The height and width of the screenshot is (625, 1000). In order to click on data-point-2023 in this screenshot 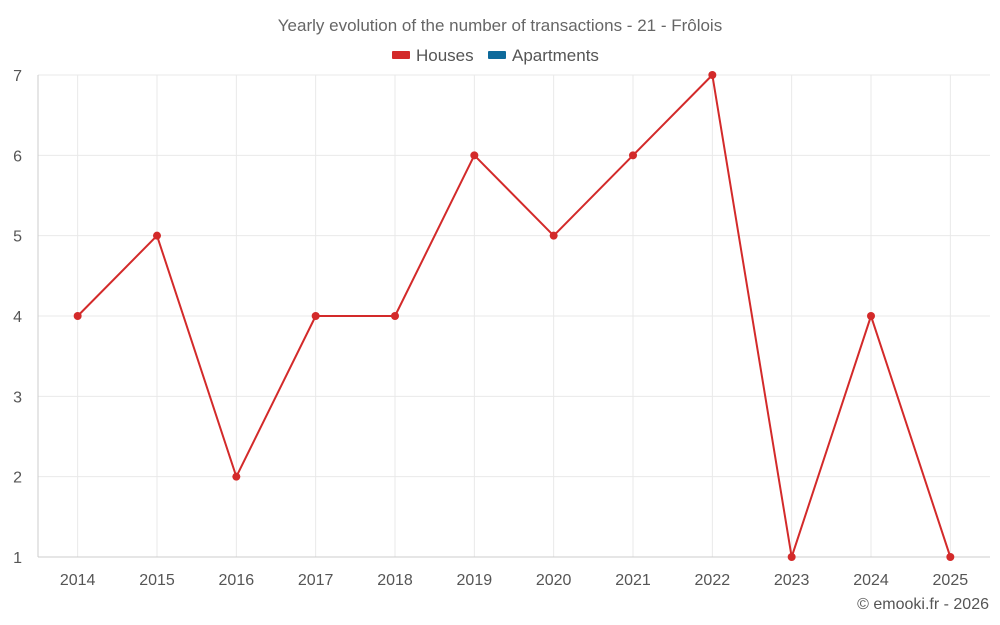, I will do `click(791, 557)`.